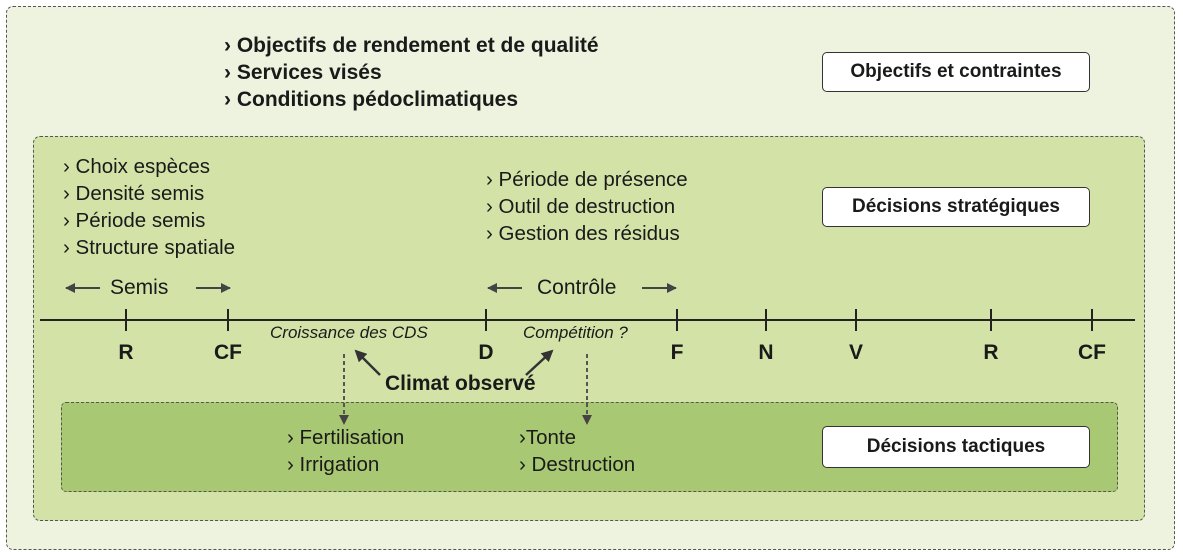 Image resolution: width=1183 pixels, height=558 pixels. Describe the element at coordinates (371, 99) in the screenshot. I see `objective-item: › Conditions pédoclimatiques` at that location.